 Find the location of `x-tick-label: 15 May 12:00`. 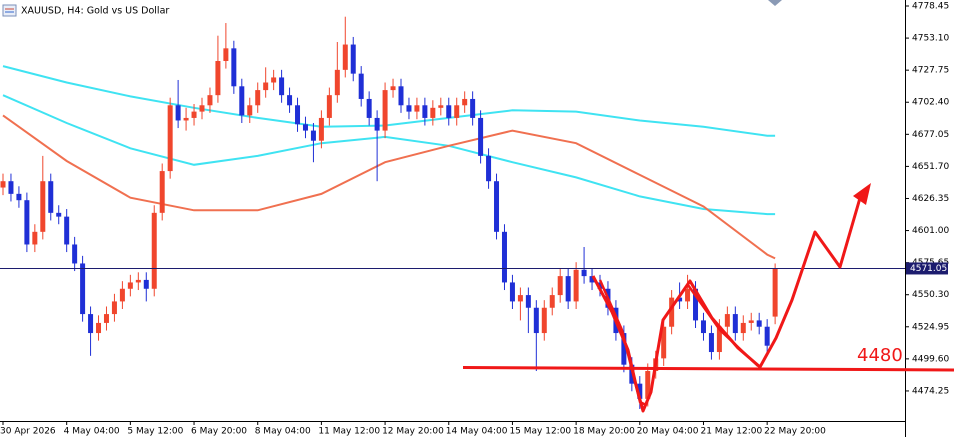

x-tick-label: 15 May 12:00 is located at coordinates (540, 432).